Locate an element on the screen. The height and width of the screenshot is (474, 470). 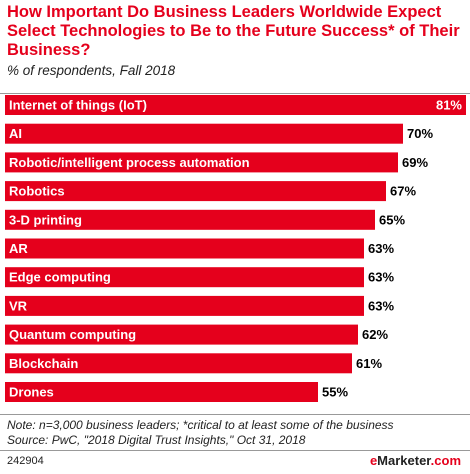
logo-domain: .com is located at coordinates (445, 460).